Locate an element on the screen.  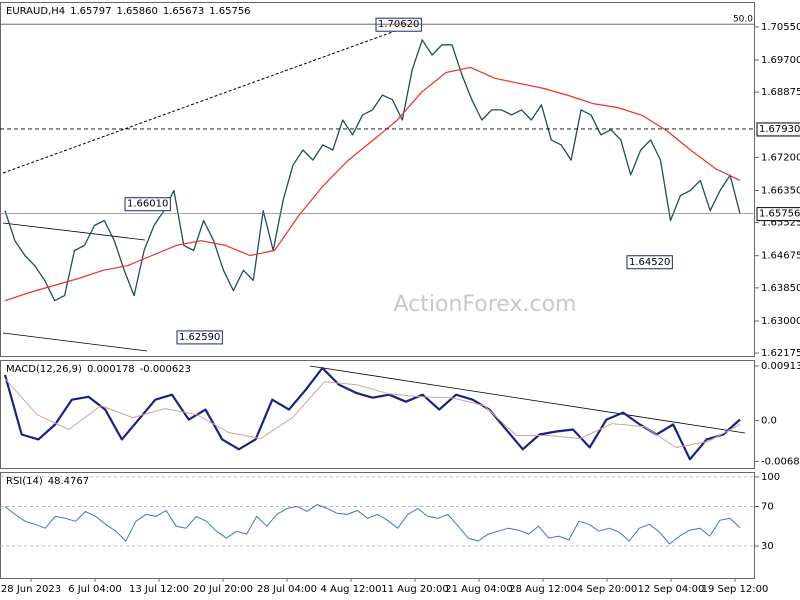
current-price-label: 1.65756 is located at coordinates (779, 214).